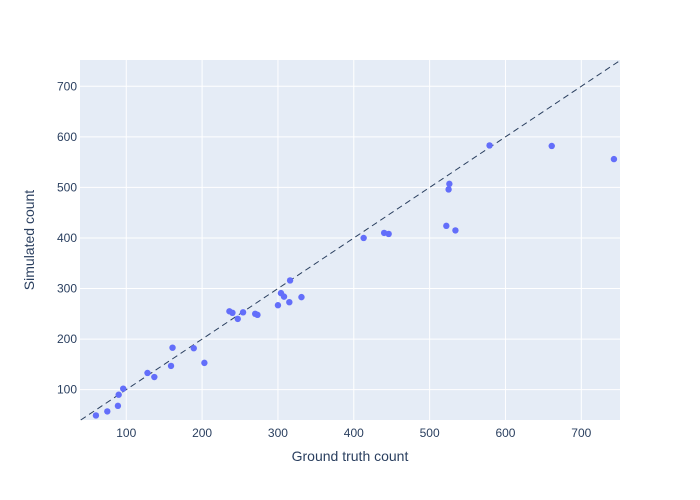  I want to click on x-axis-title: Ground truth count, so click(350, 456).